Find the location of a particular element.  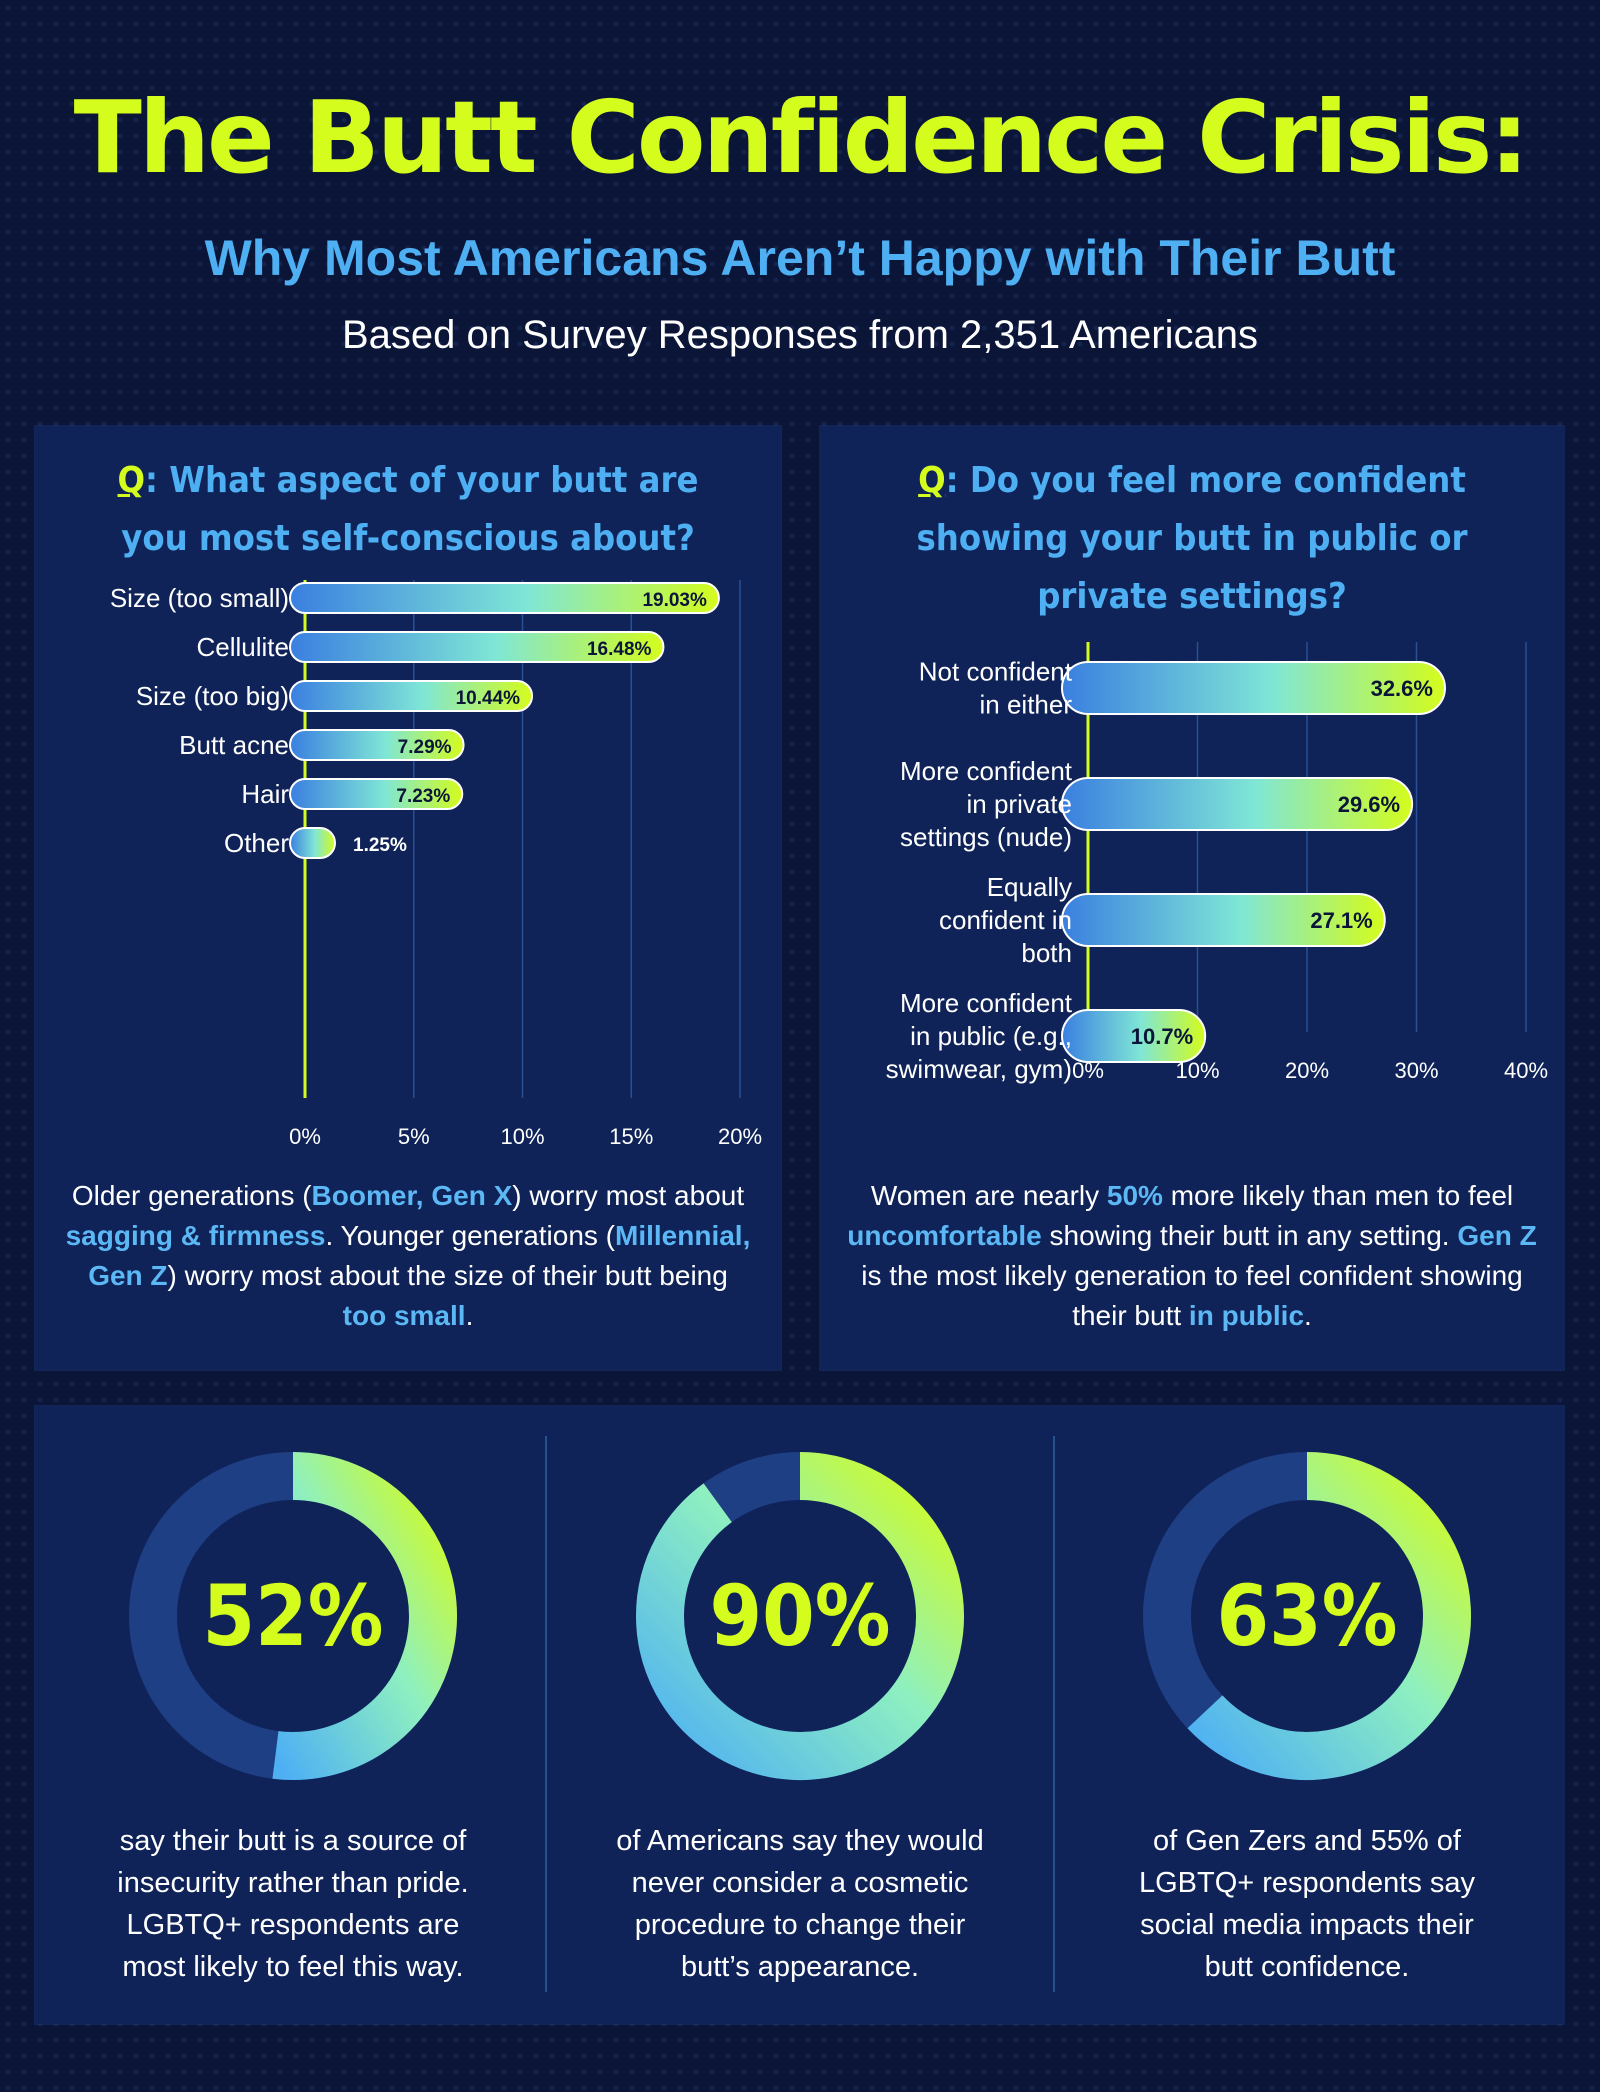

chart1-value-label: 7.29% is located at coordinates (425, 747).